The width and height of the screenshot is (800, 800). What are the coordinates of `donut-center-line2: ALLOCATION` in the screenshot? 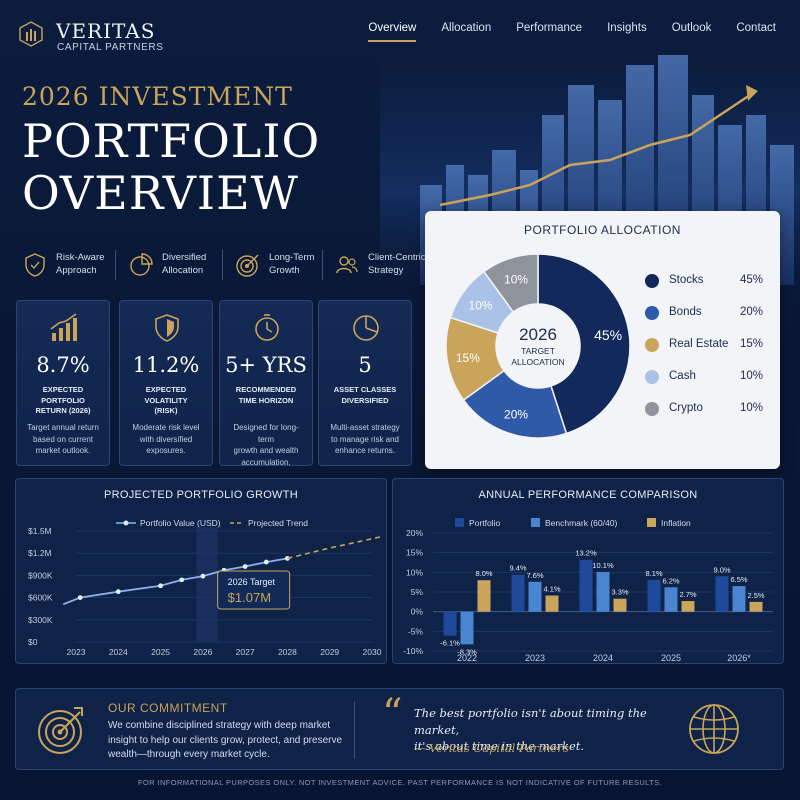 It's located at (537, 362).